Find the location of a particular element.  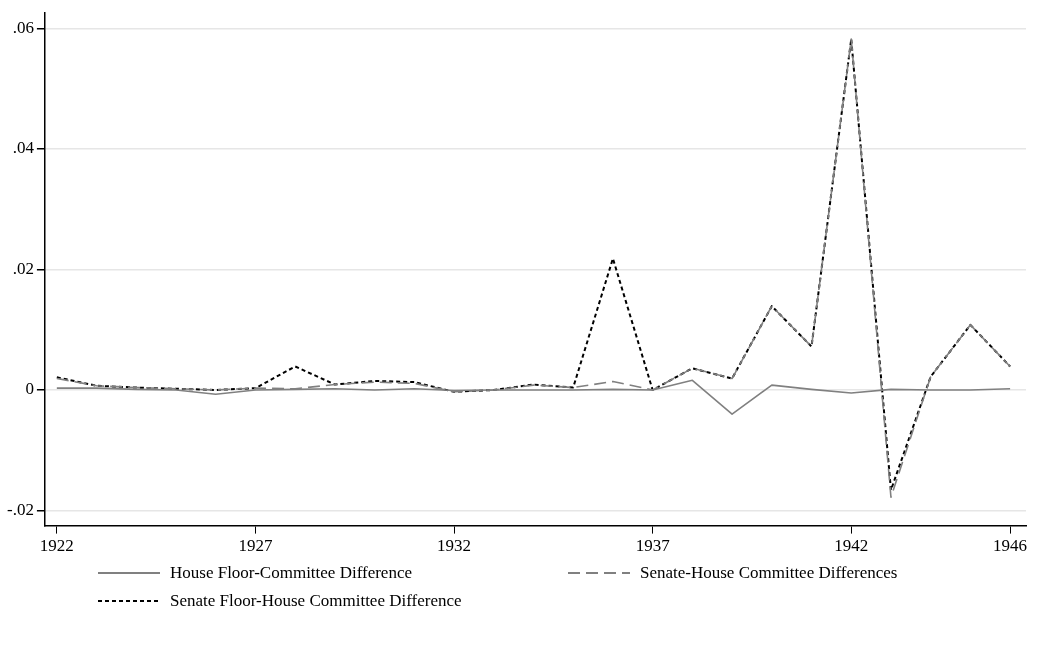

y-tick-label: .02 is located at coordinates (23, 268).